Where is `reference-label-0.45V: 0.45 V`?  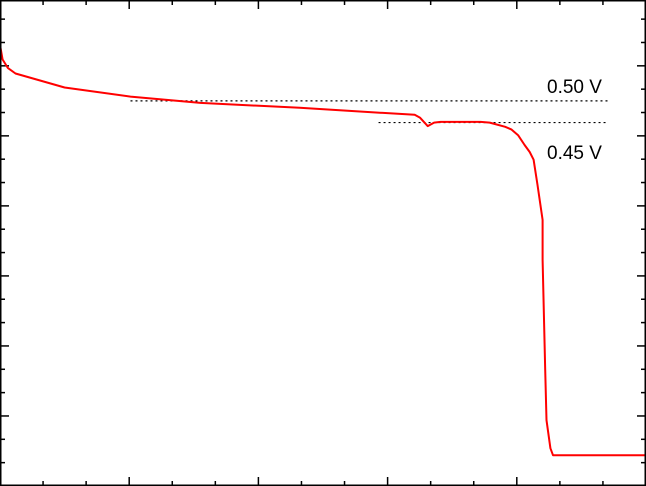 reference-label-0.45V: 0.45 V is located at coordinates (574, 153).